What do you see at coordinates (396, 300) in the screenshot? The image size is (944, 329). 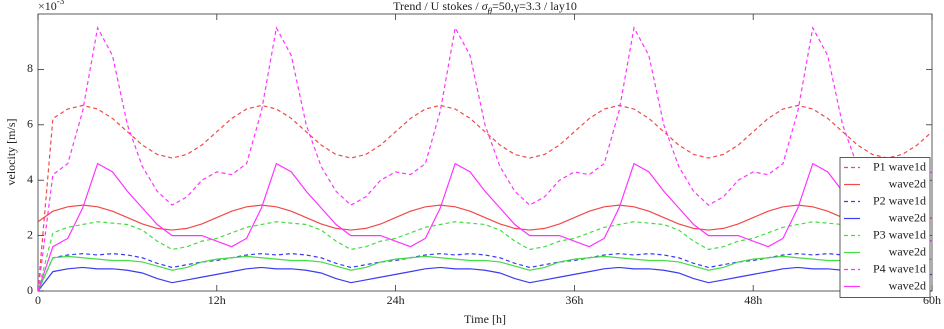 I see `x-tick-label: 24h` at bounding box center [396, 300].